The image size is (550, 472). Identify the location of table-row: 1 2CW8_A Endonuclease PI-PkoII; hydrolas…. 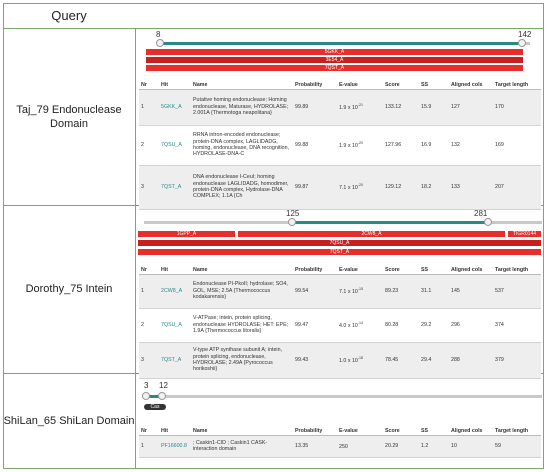
(340, 291).